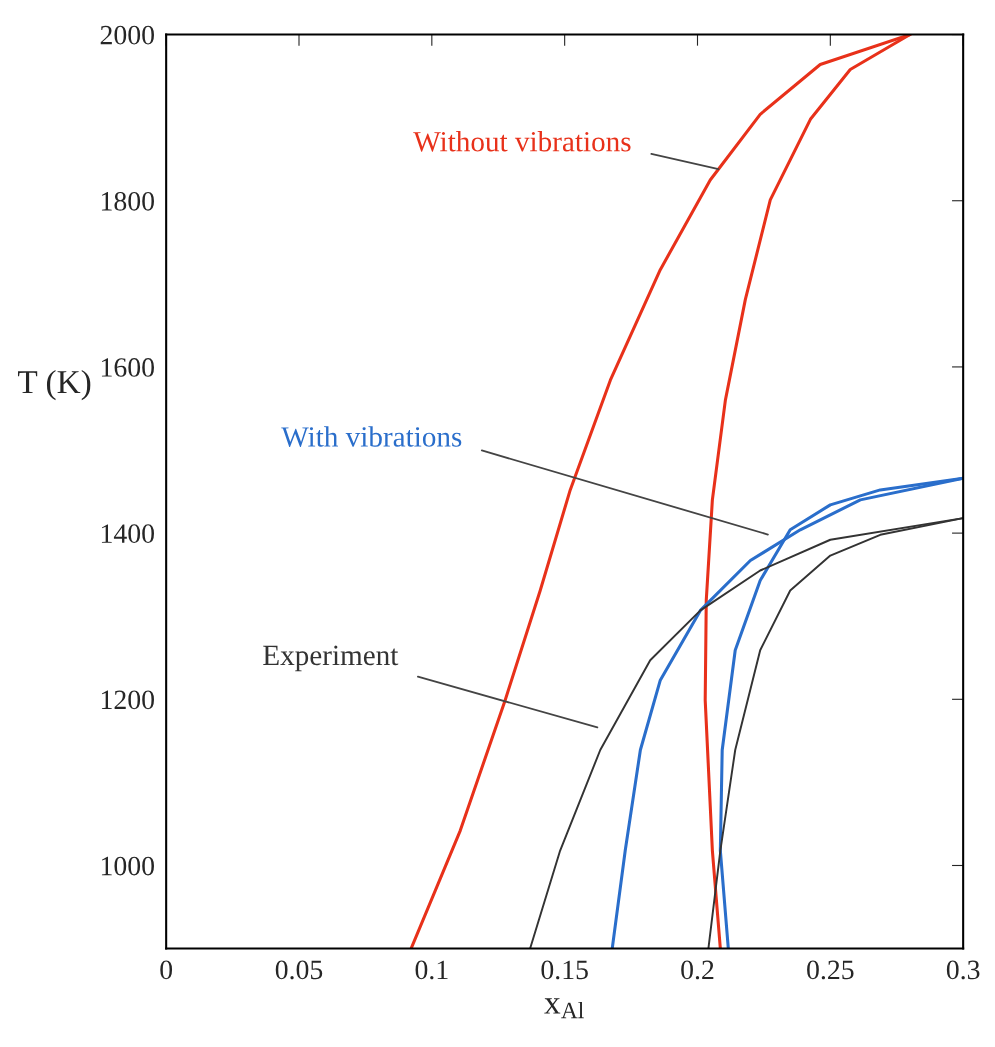 The image size is (995, 1047). I want to click on x-tick-label: 0.3, so click(963, 970).